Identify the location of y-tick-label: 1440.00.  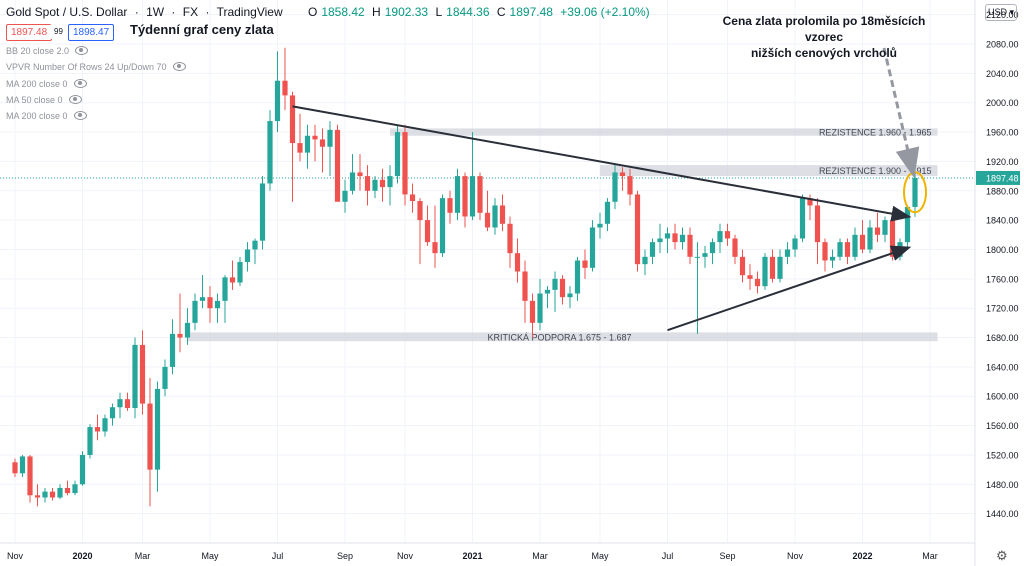
(1002, 514).